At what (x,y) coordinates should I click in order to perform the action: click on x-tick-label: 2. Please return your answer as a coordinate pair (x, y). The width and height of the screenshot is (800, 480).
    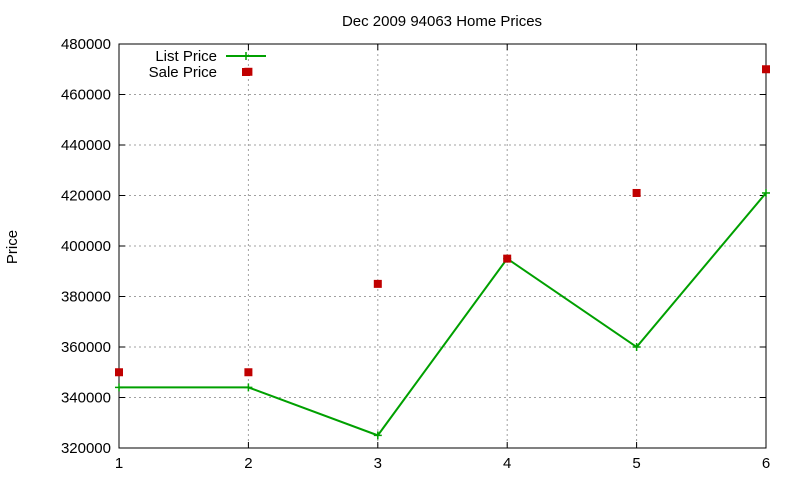
    Looking at the image, I should click on (248, 463).